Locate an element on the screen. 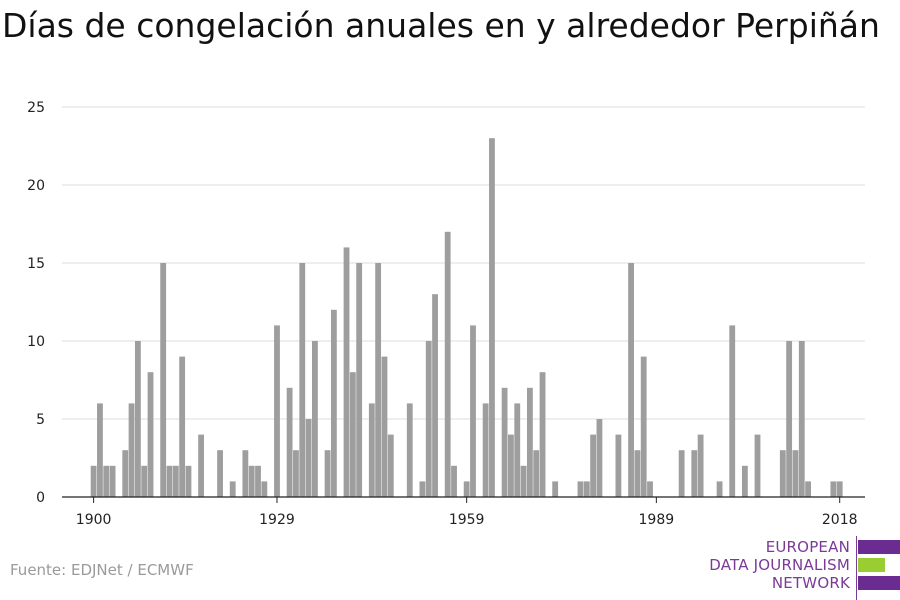 This screenshot has height=600, width=900. bar-1929 is located at coordinates (277, 411).